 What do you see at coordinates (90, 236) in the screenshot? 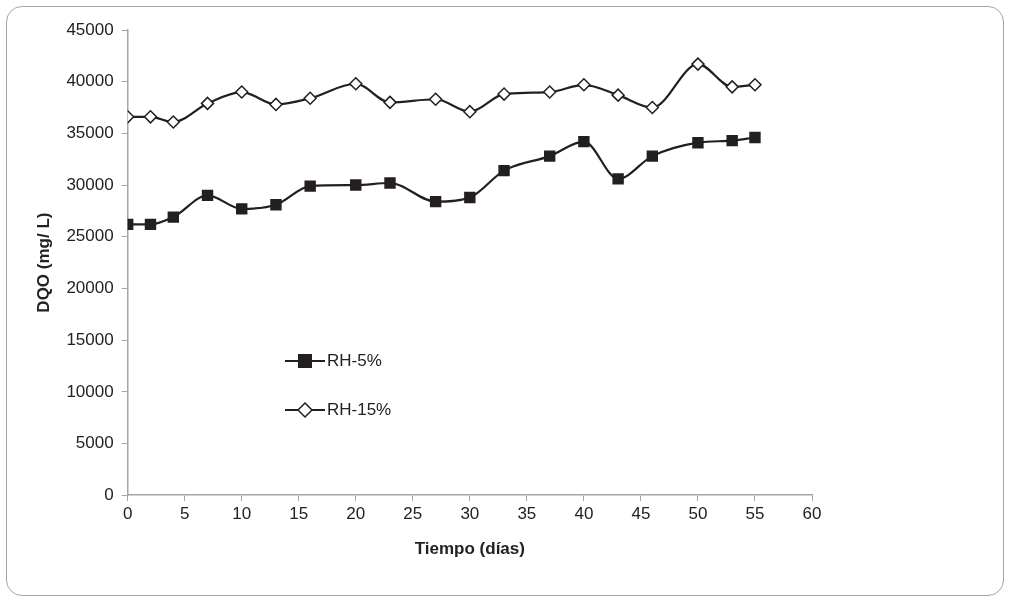
I see `y-tick-label: 25000` at bounding box center [90, 236].